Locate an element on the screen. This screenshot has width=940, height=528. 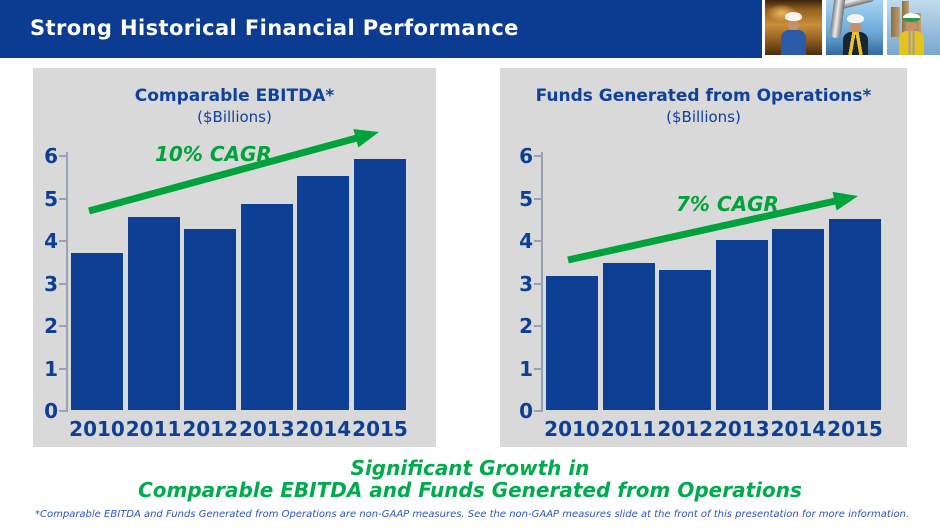
pipe-art is located at coordinates (837, 19).